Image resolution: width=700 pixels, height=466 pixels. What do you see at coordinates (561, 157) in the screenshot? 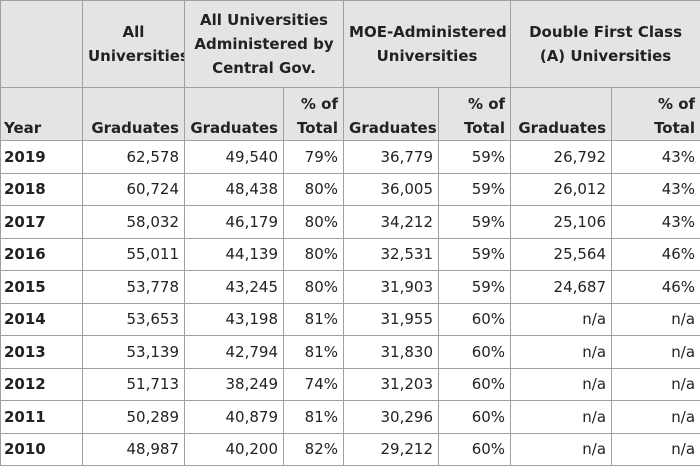
I see `value-cell: 26,792` at bounding box center [561, 157].